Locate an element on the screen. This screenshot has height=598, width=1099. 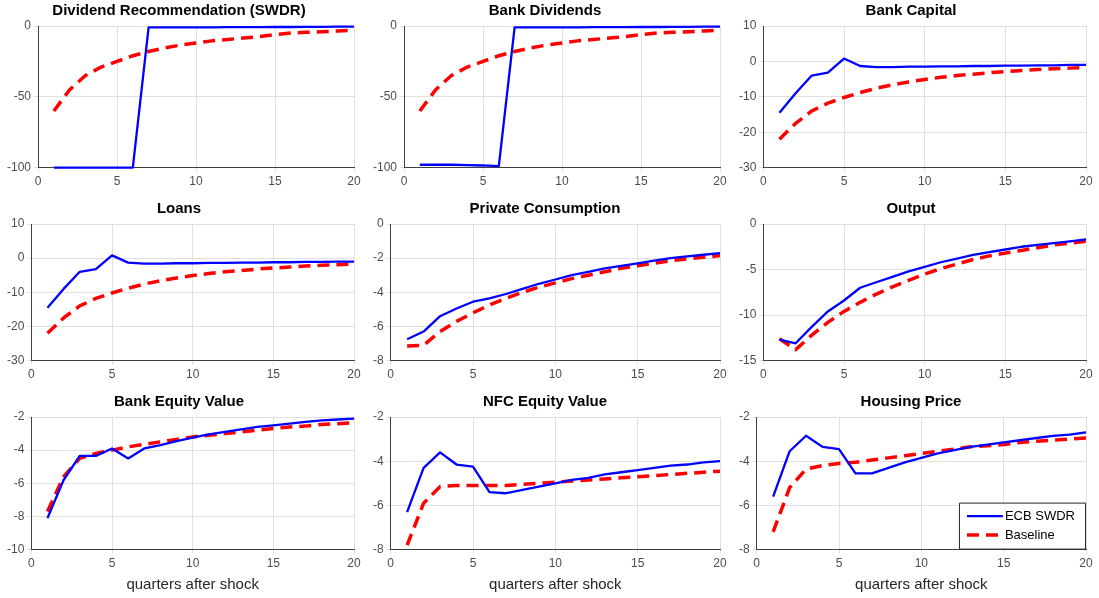
legend-label: Baseline is located at coordinates (1029, 534).